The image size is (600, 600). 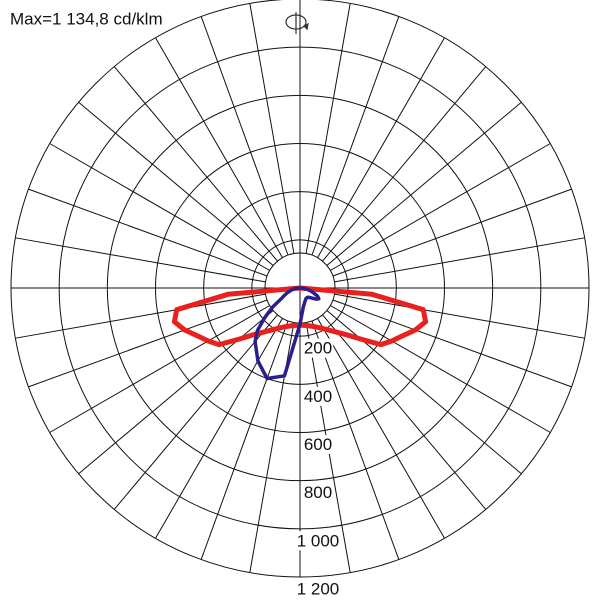 I want to click on chart-title: Max=1 134,8 cd/klm, so click(x=86, y=18).